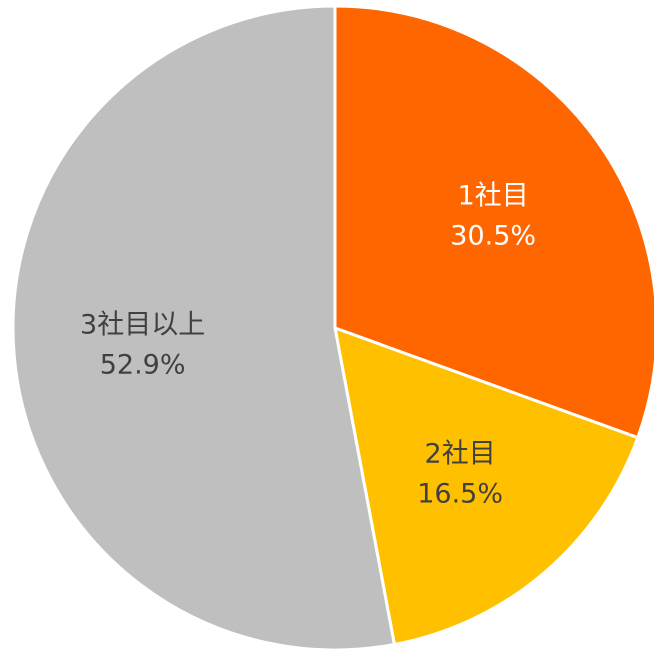 Image resolution: width=654 pixels, height=652 pixels. What do you see at coordinates (142, 324) in the screenshot?
I see `slice-label: 3社目以上` at bounding box center [142, 324].